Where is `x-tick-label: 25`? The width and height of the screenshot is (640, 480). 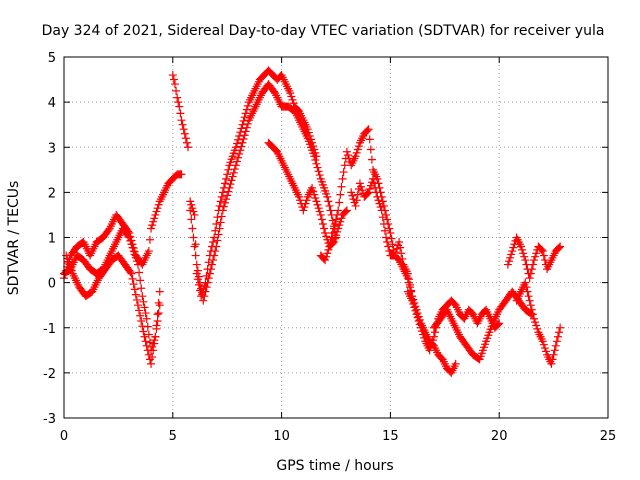
x-tick-label: 25 is located at coordinates (608, 436).